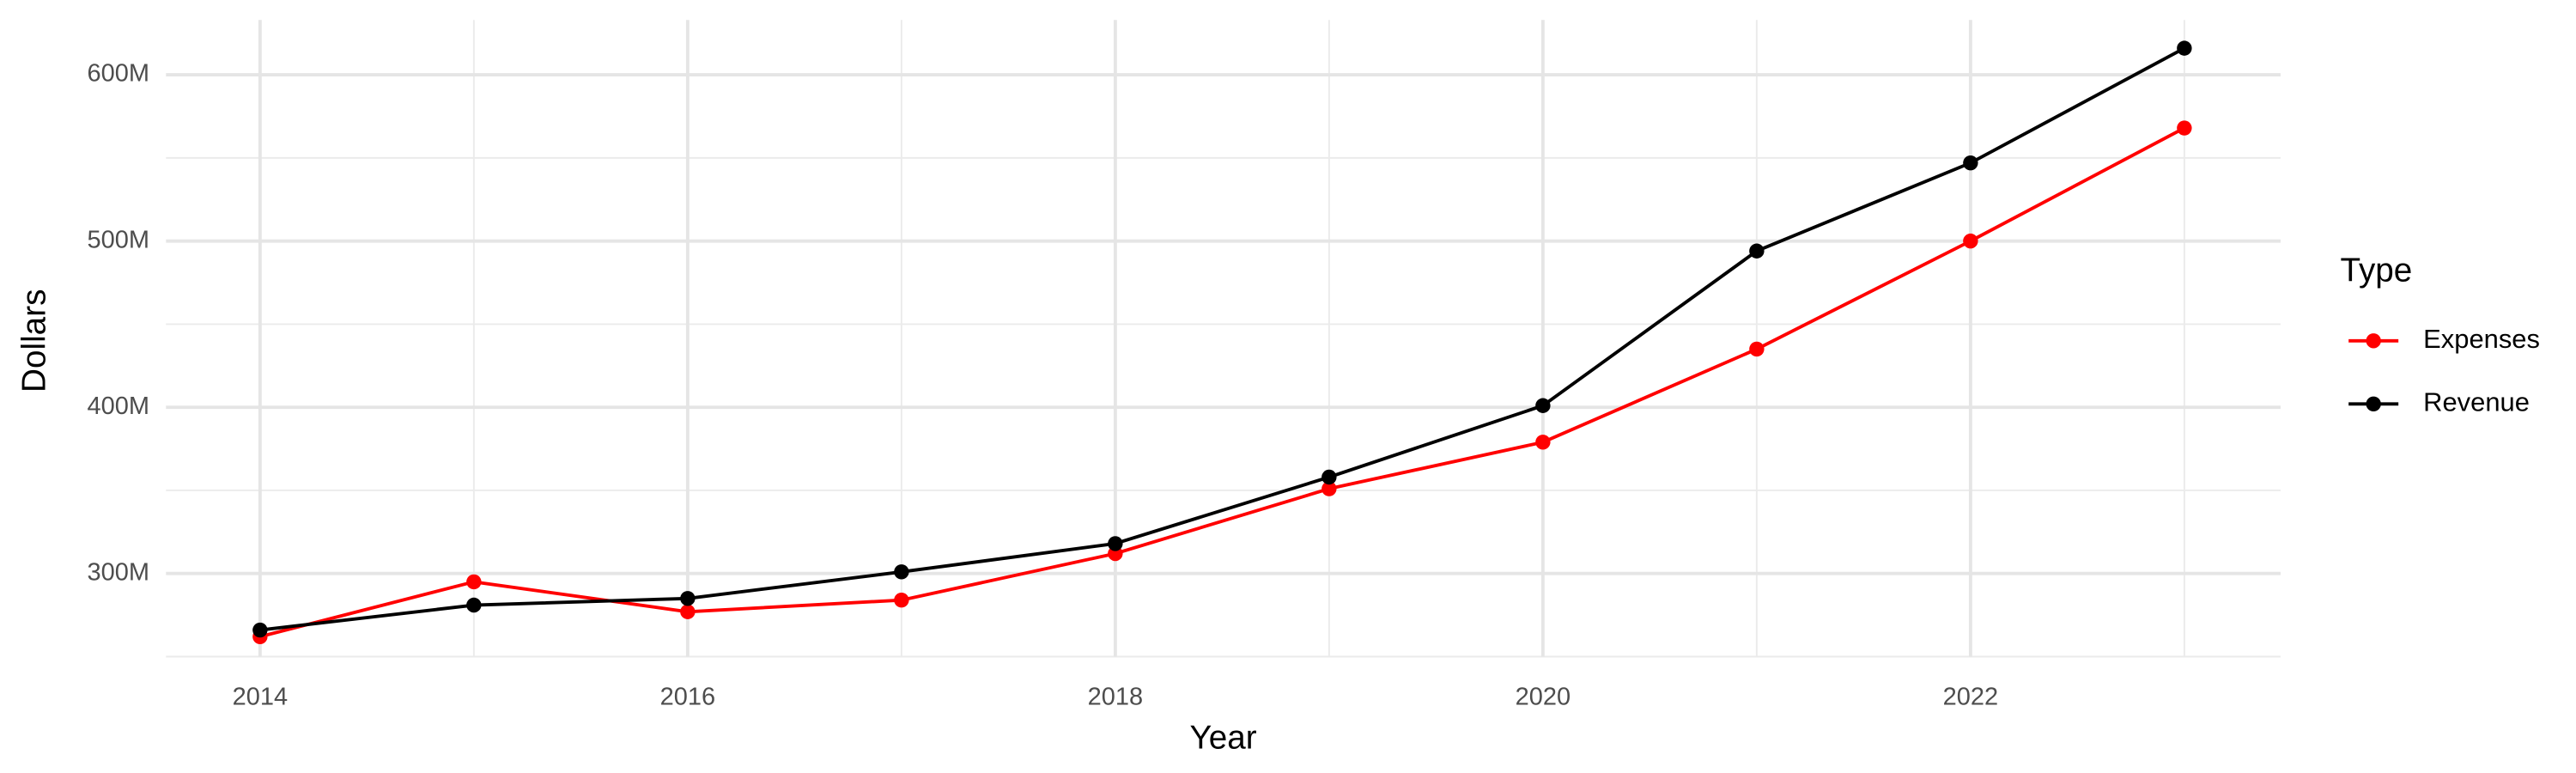 This screenshot has height=773, width=2576. Describe the element at coordinates (1970, 697) in the screenshot. I see `x-tick-label: 2022` at that location.